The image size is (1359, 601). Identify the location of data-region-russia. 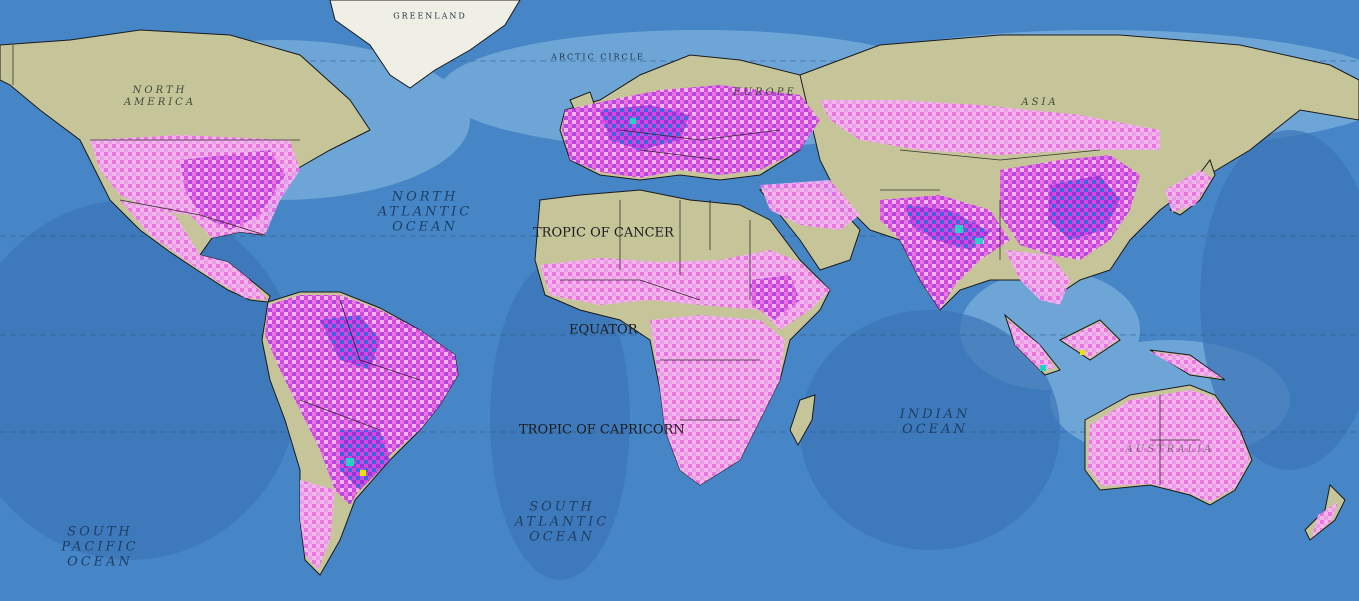
(990, 127).